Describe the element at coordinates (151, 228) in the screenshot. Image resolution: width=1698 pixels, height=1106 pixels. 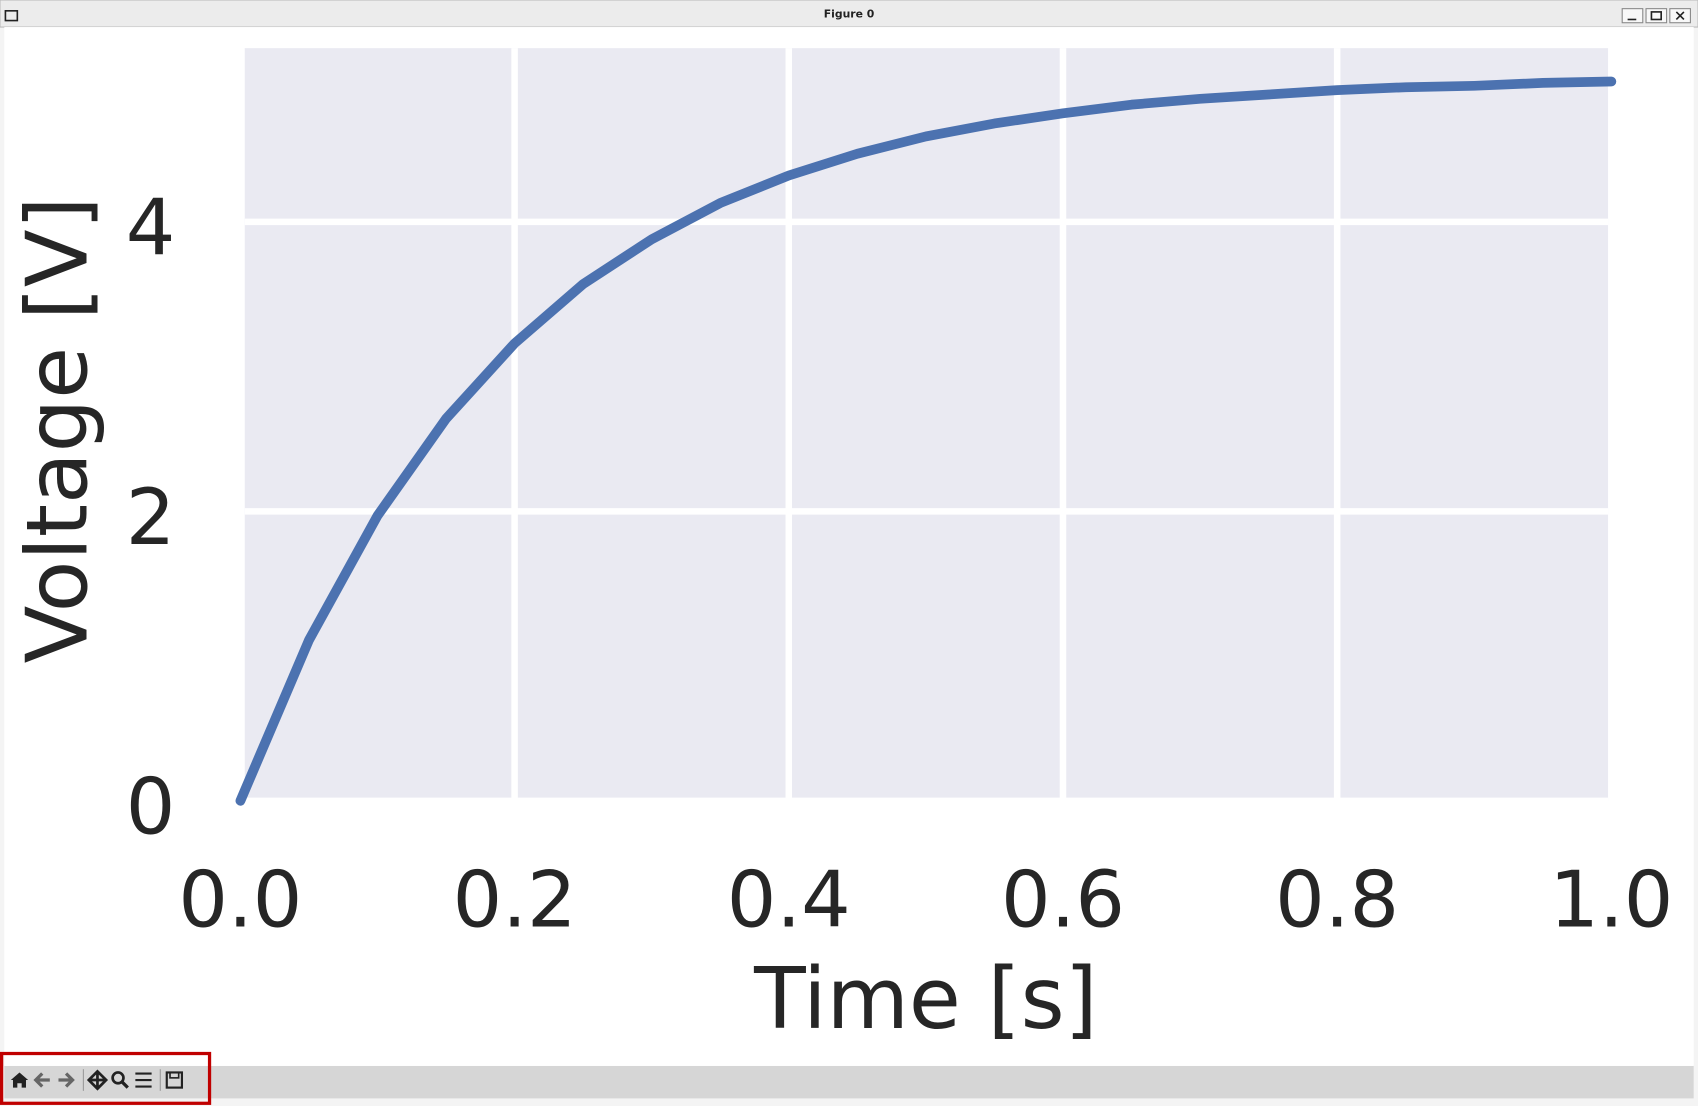
I see `y-tick-label: 4` at that location.